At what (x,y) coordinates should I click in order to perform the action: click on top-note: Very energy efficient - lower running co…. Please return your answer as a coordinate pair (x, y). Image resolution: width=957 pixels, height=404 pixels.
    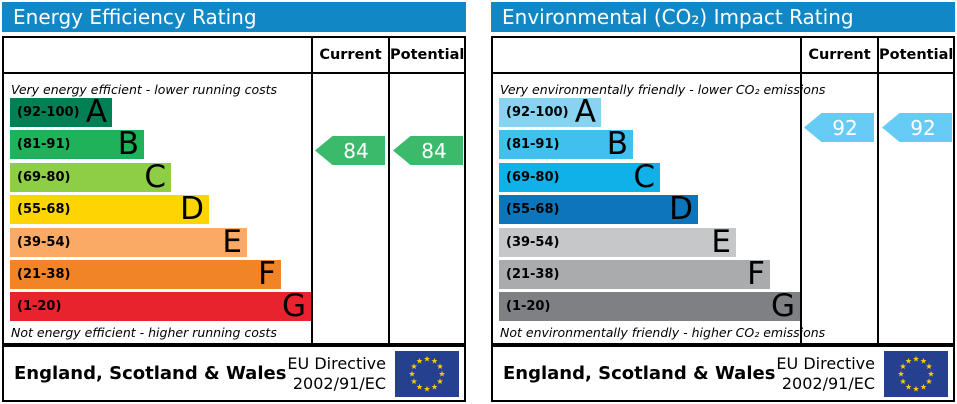
    Looking at the image, I should click on (144, 89).